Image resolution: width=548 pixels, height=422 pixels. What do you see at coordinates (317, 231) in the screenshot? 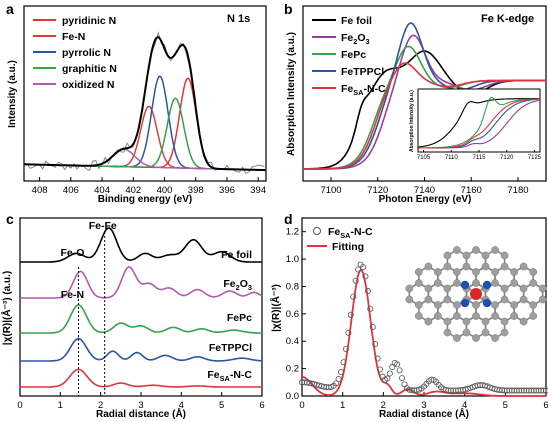
I see `legend-swatch` at bounding box center [317, 231].